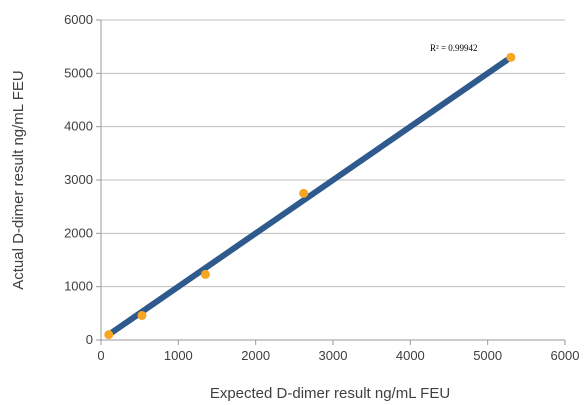 The width and height of the screenshot is (584, 405). What do you see at coordinates (78, 179) in the screenshot?
I see `y-tick-label: 3000` at bounding box center [78, 179].